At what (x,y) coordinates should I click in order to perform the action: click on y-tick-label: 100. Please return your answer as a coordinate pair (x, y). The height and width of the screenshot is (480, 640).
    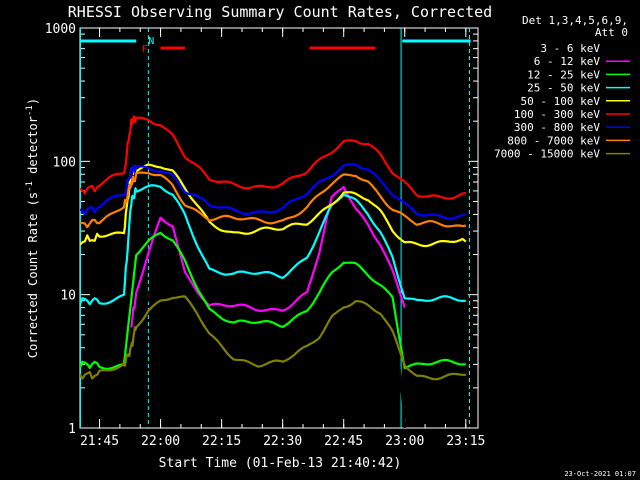
    Looking at the image, I should click on (64, 162).